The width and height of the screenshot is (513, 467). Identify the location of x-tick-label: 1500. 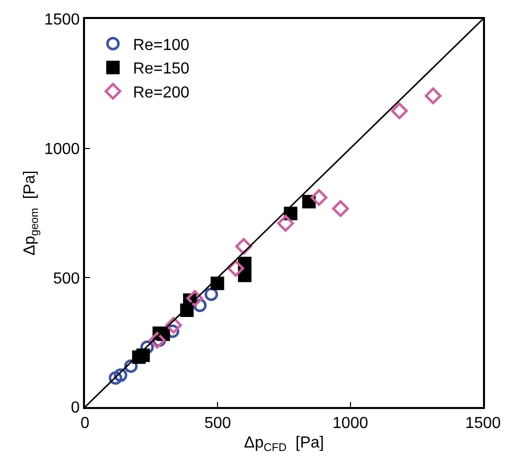
(483, 423).